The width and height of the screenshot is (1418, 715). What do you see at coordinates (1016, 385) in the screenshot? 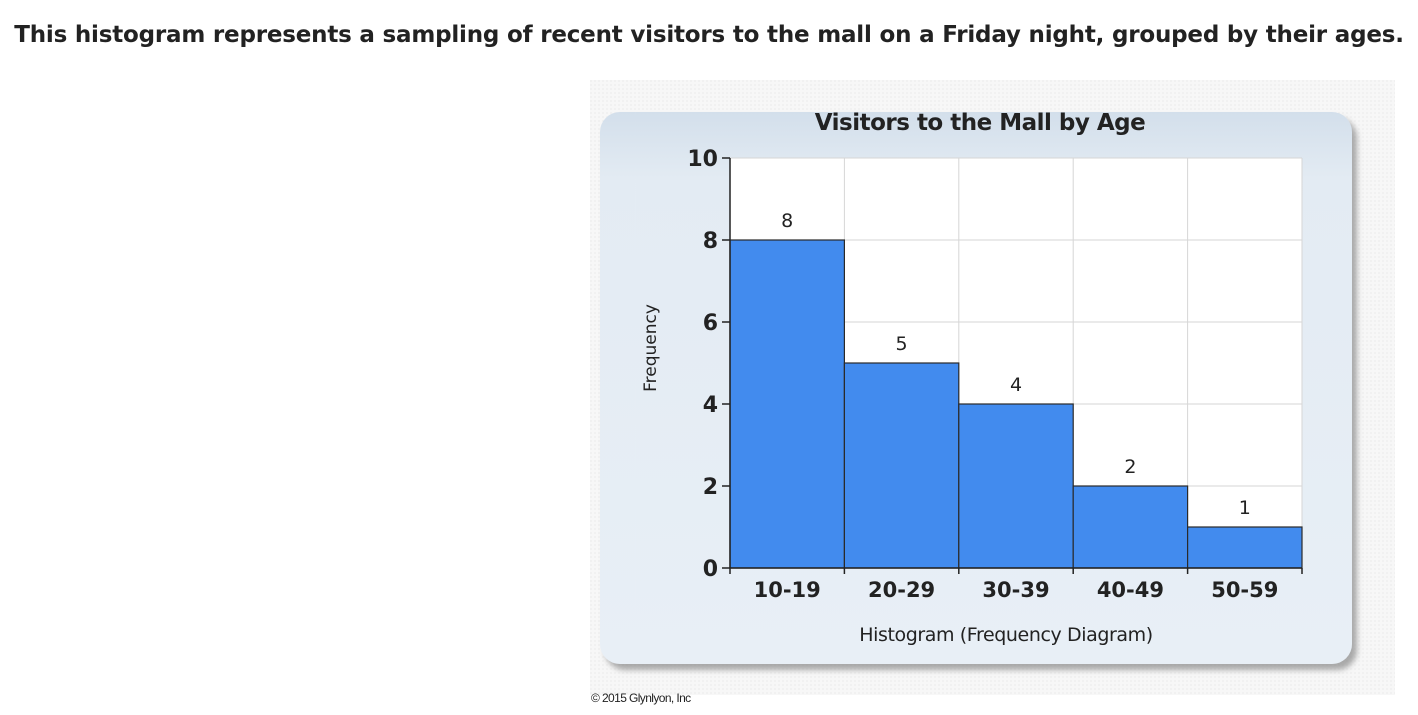
I see `data-label: 4` at bounding box center [1016, 385].